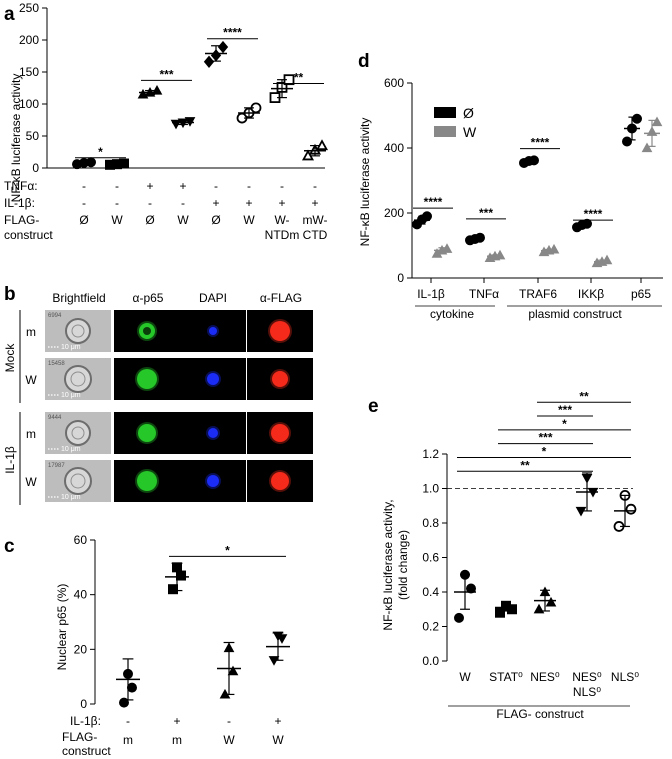 Image resolution: width=672 pixels, height=759 pixels. What do you see at coordinates (564, 424) in the screenshot?
I see `panel-e-sig-label-3: *` at bounding box center [564, 424].